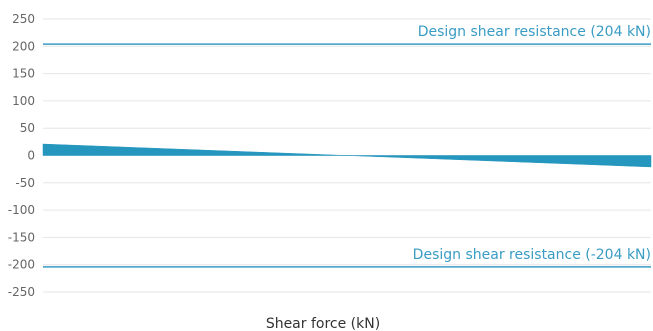  What do you see at coordinates (323, 323) in the screenshot?
I see `x-axis-title: Shear force (kN)` at bounding box center [323, 323].